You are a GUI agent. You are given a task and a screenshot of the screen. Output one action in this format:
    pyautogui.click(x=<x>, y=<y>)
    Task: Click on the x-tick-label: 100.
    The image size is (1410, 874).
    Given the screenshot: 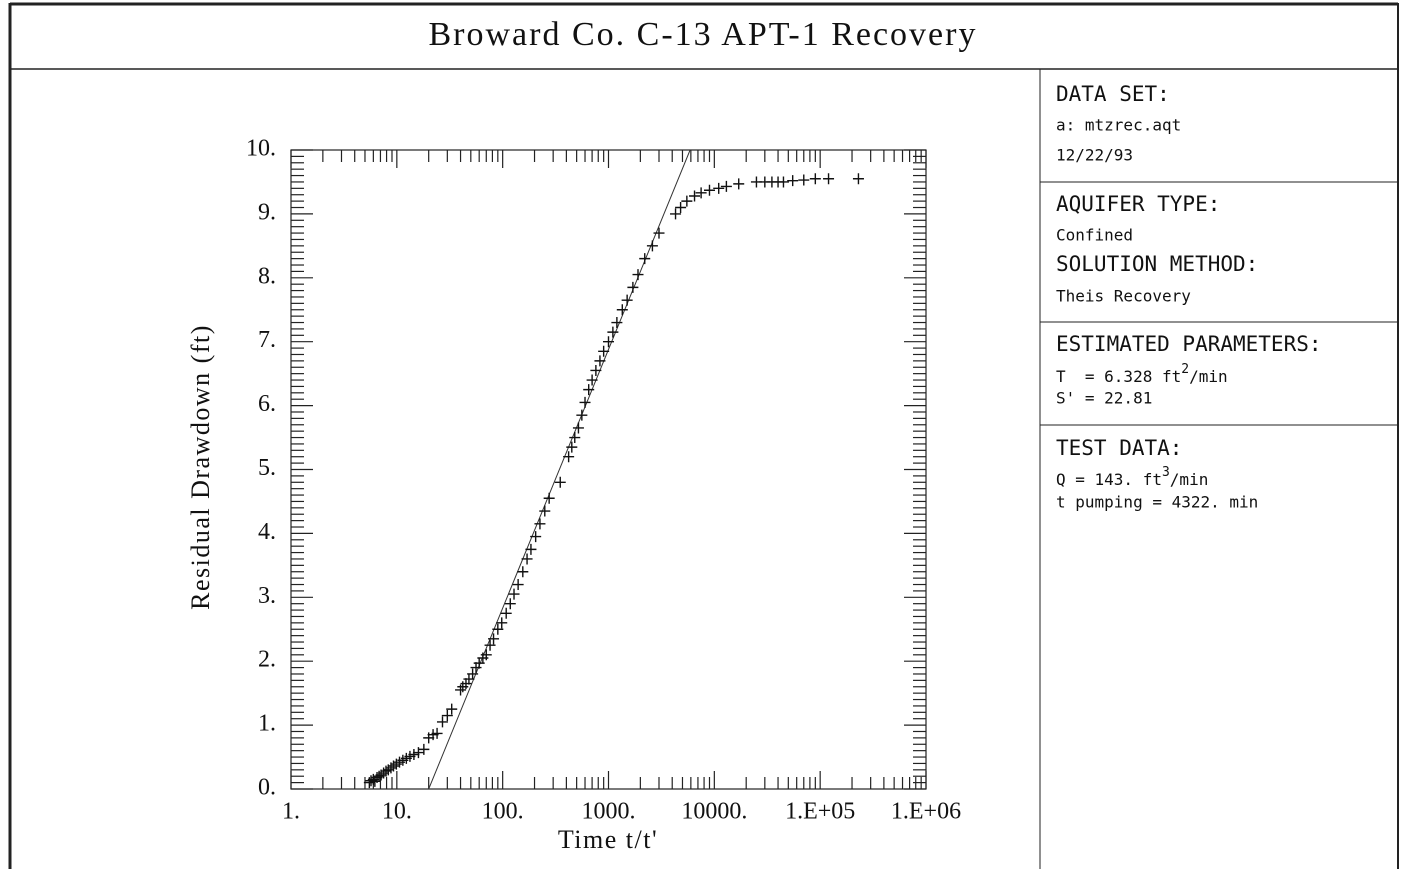 What is the action you would take?
    pyautogui.click(x=503, y=812)
    